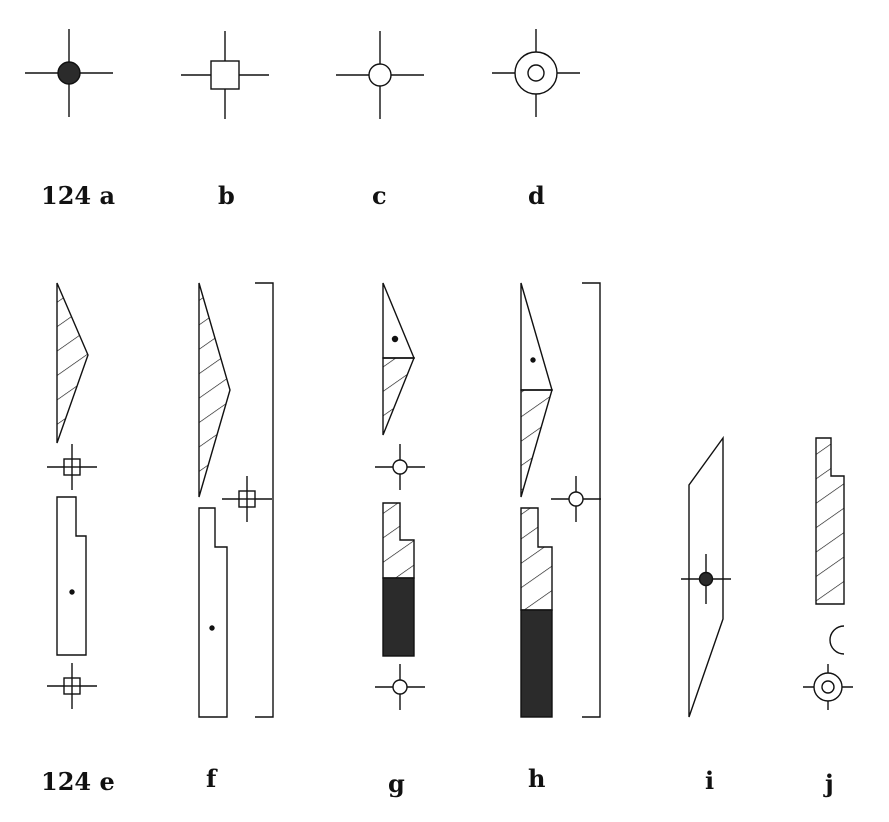 The image size is (889, 822). I want to click on g-blade-lower-hatched, so click(399, 396).